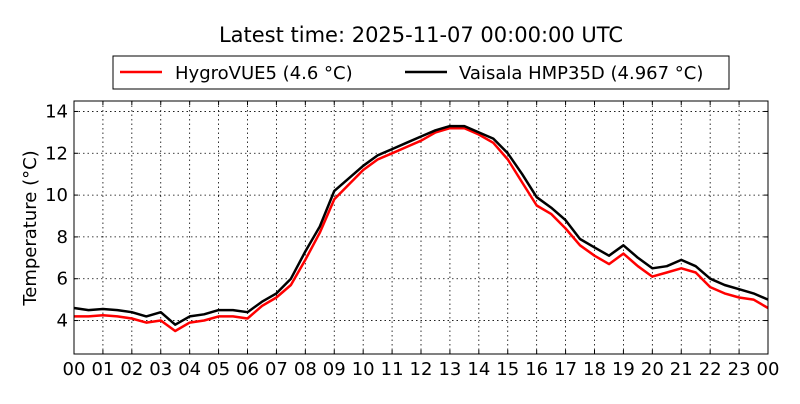  What do you see at coordinates (160, 369) in the screenshot?
I see `x-tick-label: 03` at bounding box center [160, 369].